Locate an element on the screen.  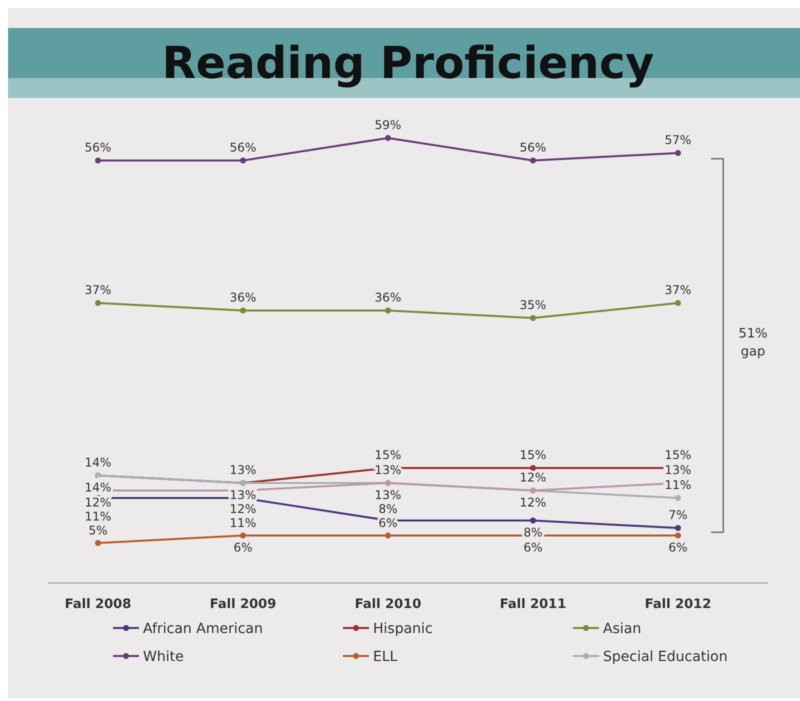
data-label: 7% is located at coordinates (678, 515).